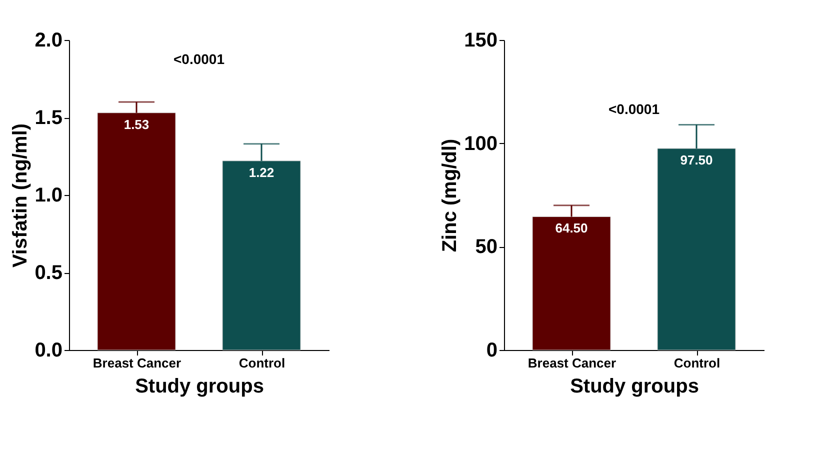 The image size is (827, 455). What do you see at coordinates (48, 195) in the screenshot?
I see `y-tick-label: 1.0` at bounding box center [48, 195].